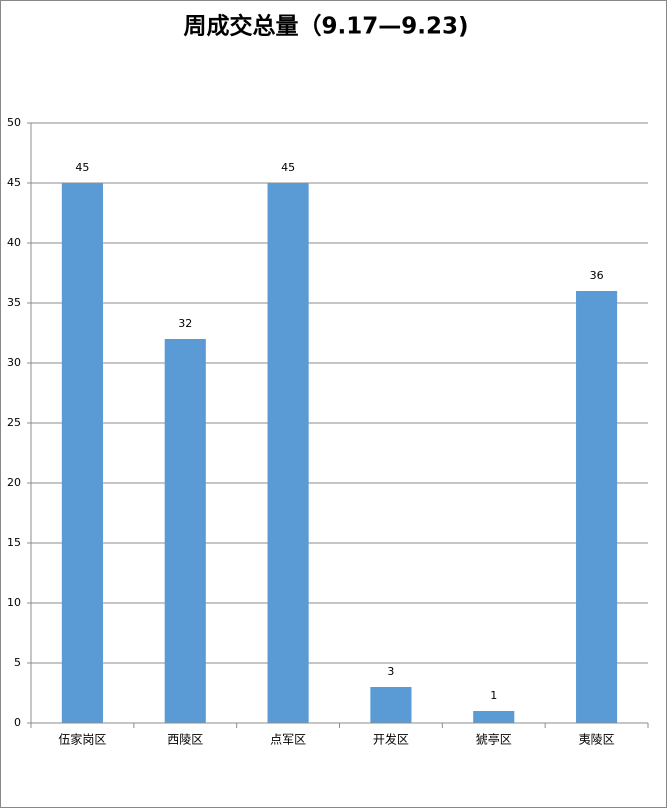  I want to click on x-tick-label: 伍家岗区, so click(82, 739).